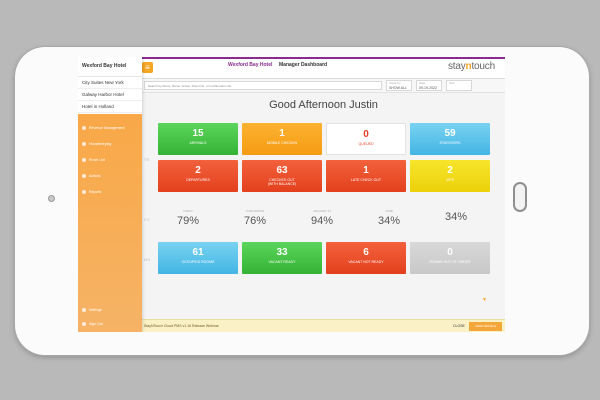 The image size is (600, 400). What do you see at coordinates (471, 66) in the screenshot?
I see `staynTouch-logo: stayntouch` at bounding box center [471, 66].